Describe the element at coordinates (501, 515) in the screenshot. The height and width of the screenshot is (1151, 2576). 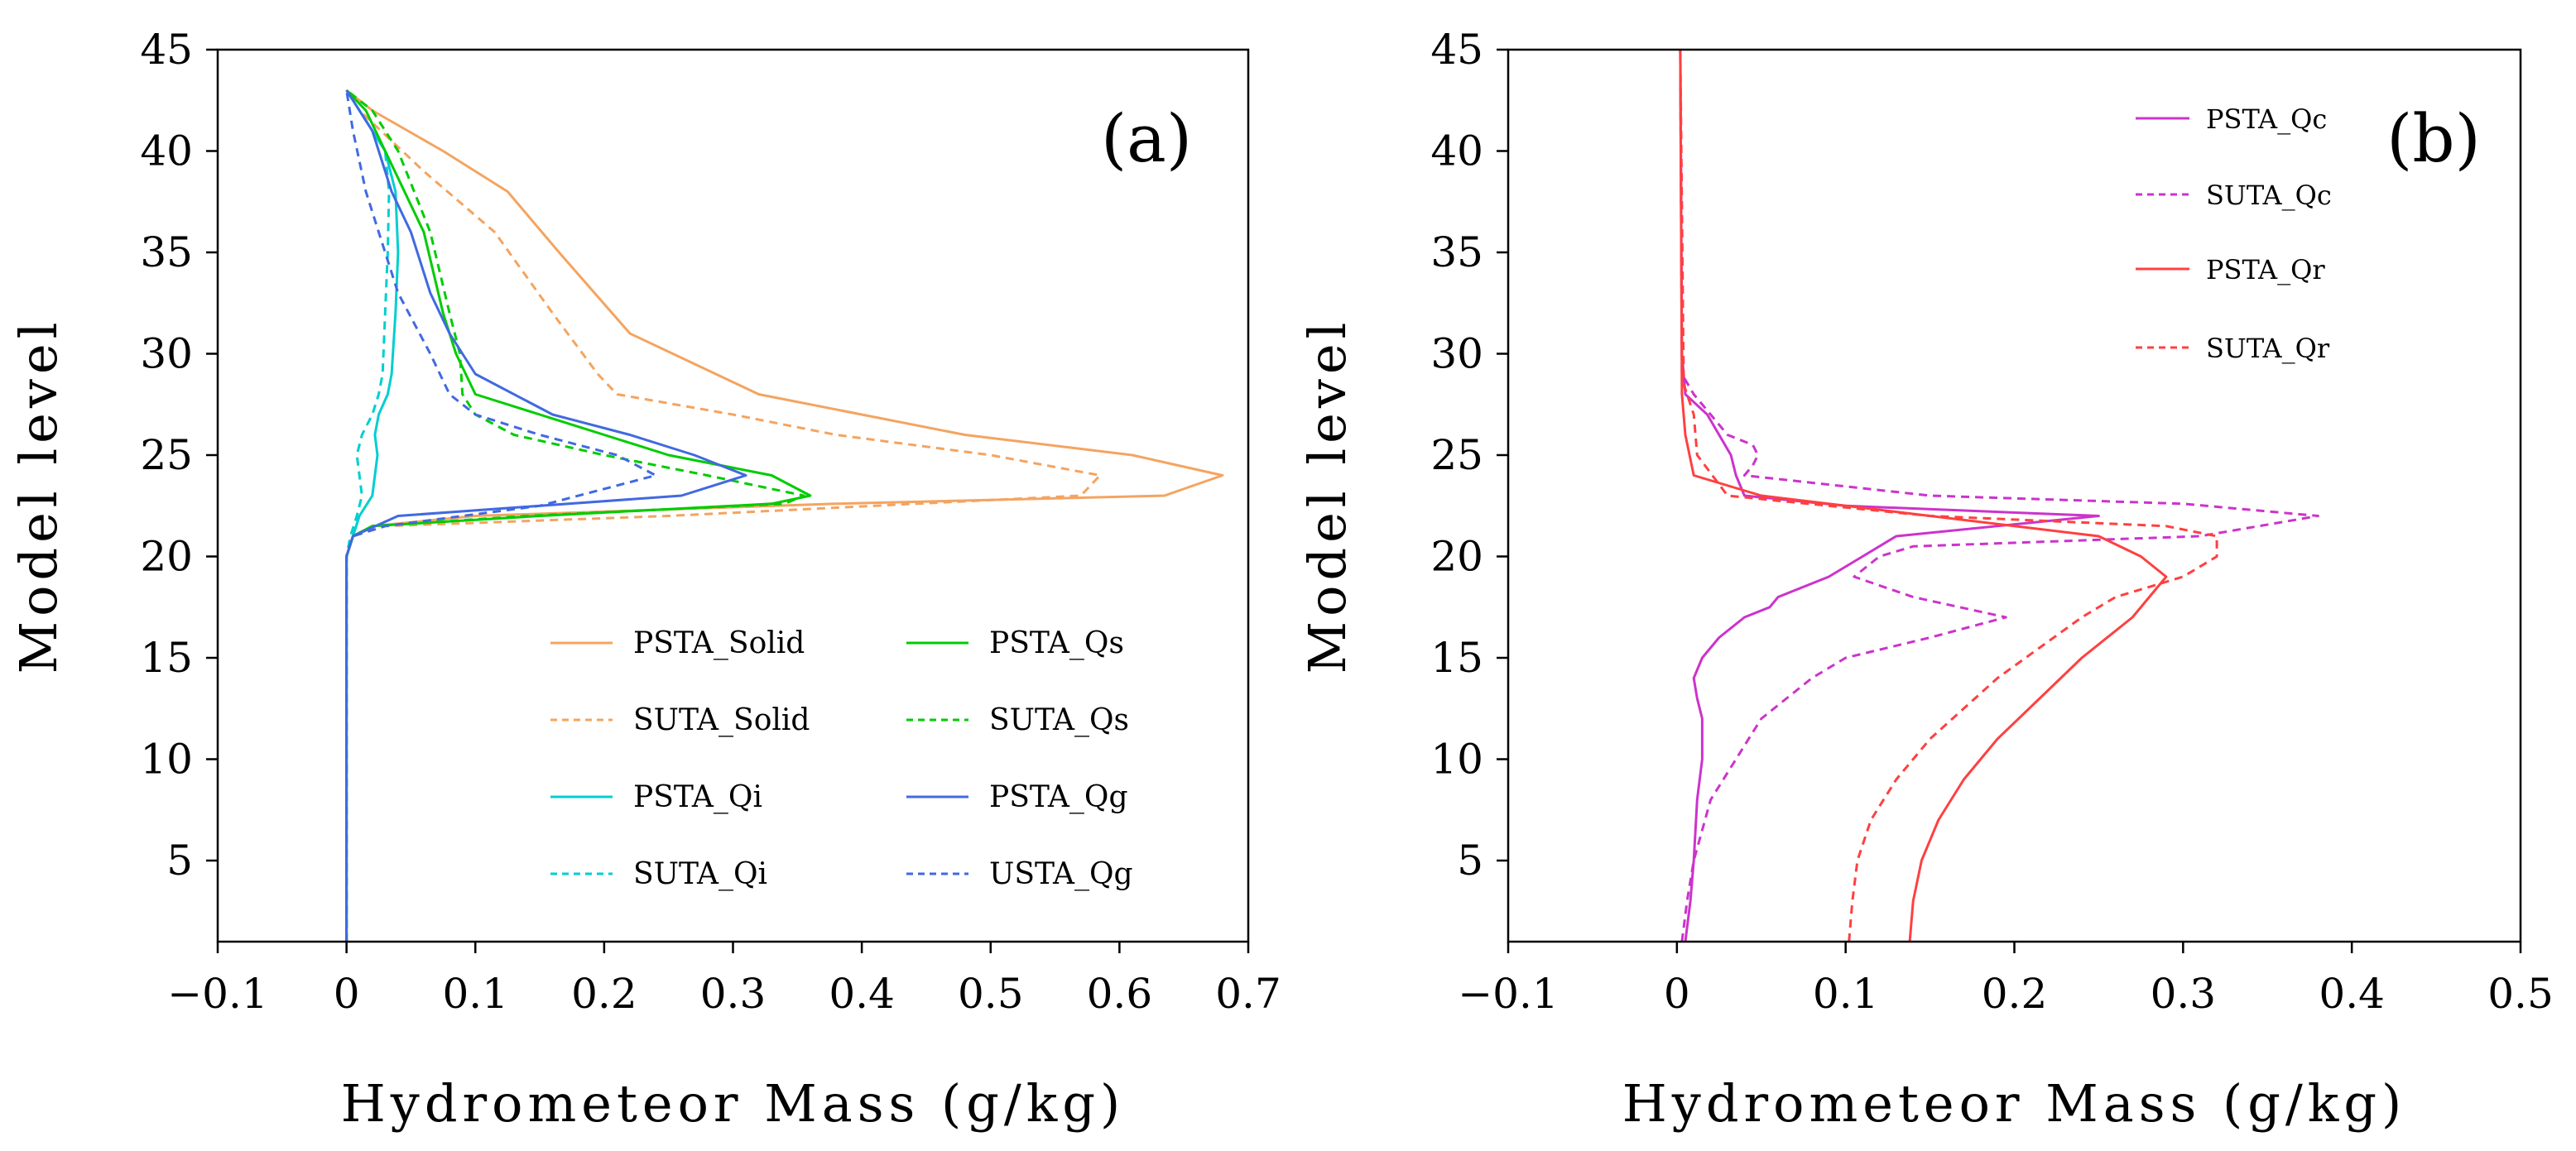
I see `series-line-usta-qg` at that location.